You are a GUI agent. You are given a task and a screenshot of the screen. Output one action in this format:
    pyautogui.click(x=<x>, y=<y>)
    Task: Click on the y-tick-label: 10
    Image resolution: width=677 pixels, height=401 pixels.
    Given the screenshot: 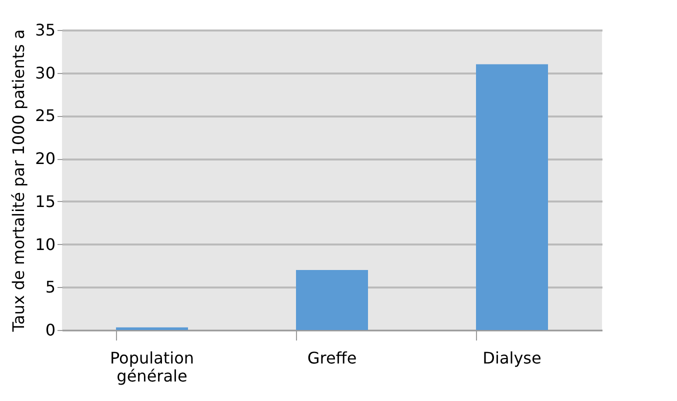 What is the action you would take?
    pyautogui.click(x=45, y=244)
    